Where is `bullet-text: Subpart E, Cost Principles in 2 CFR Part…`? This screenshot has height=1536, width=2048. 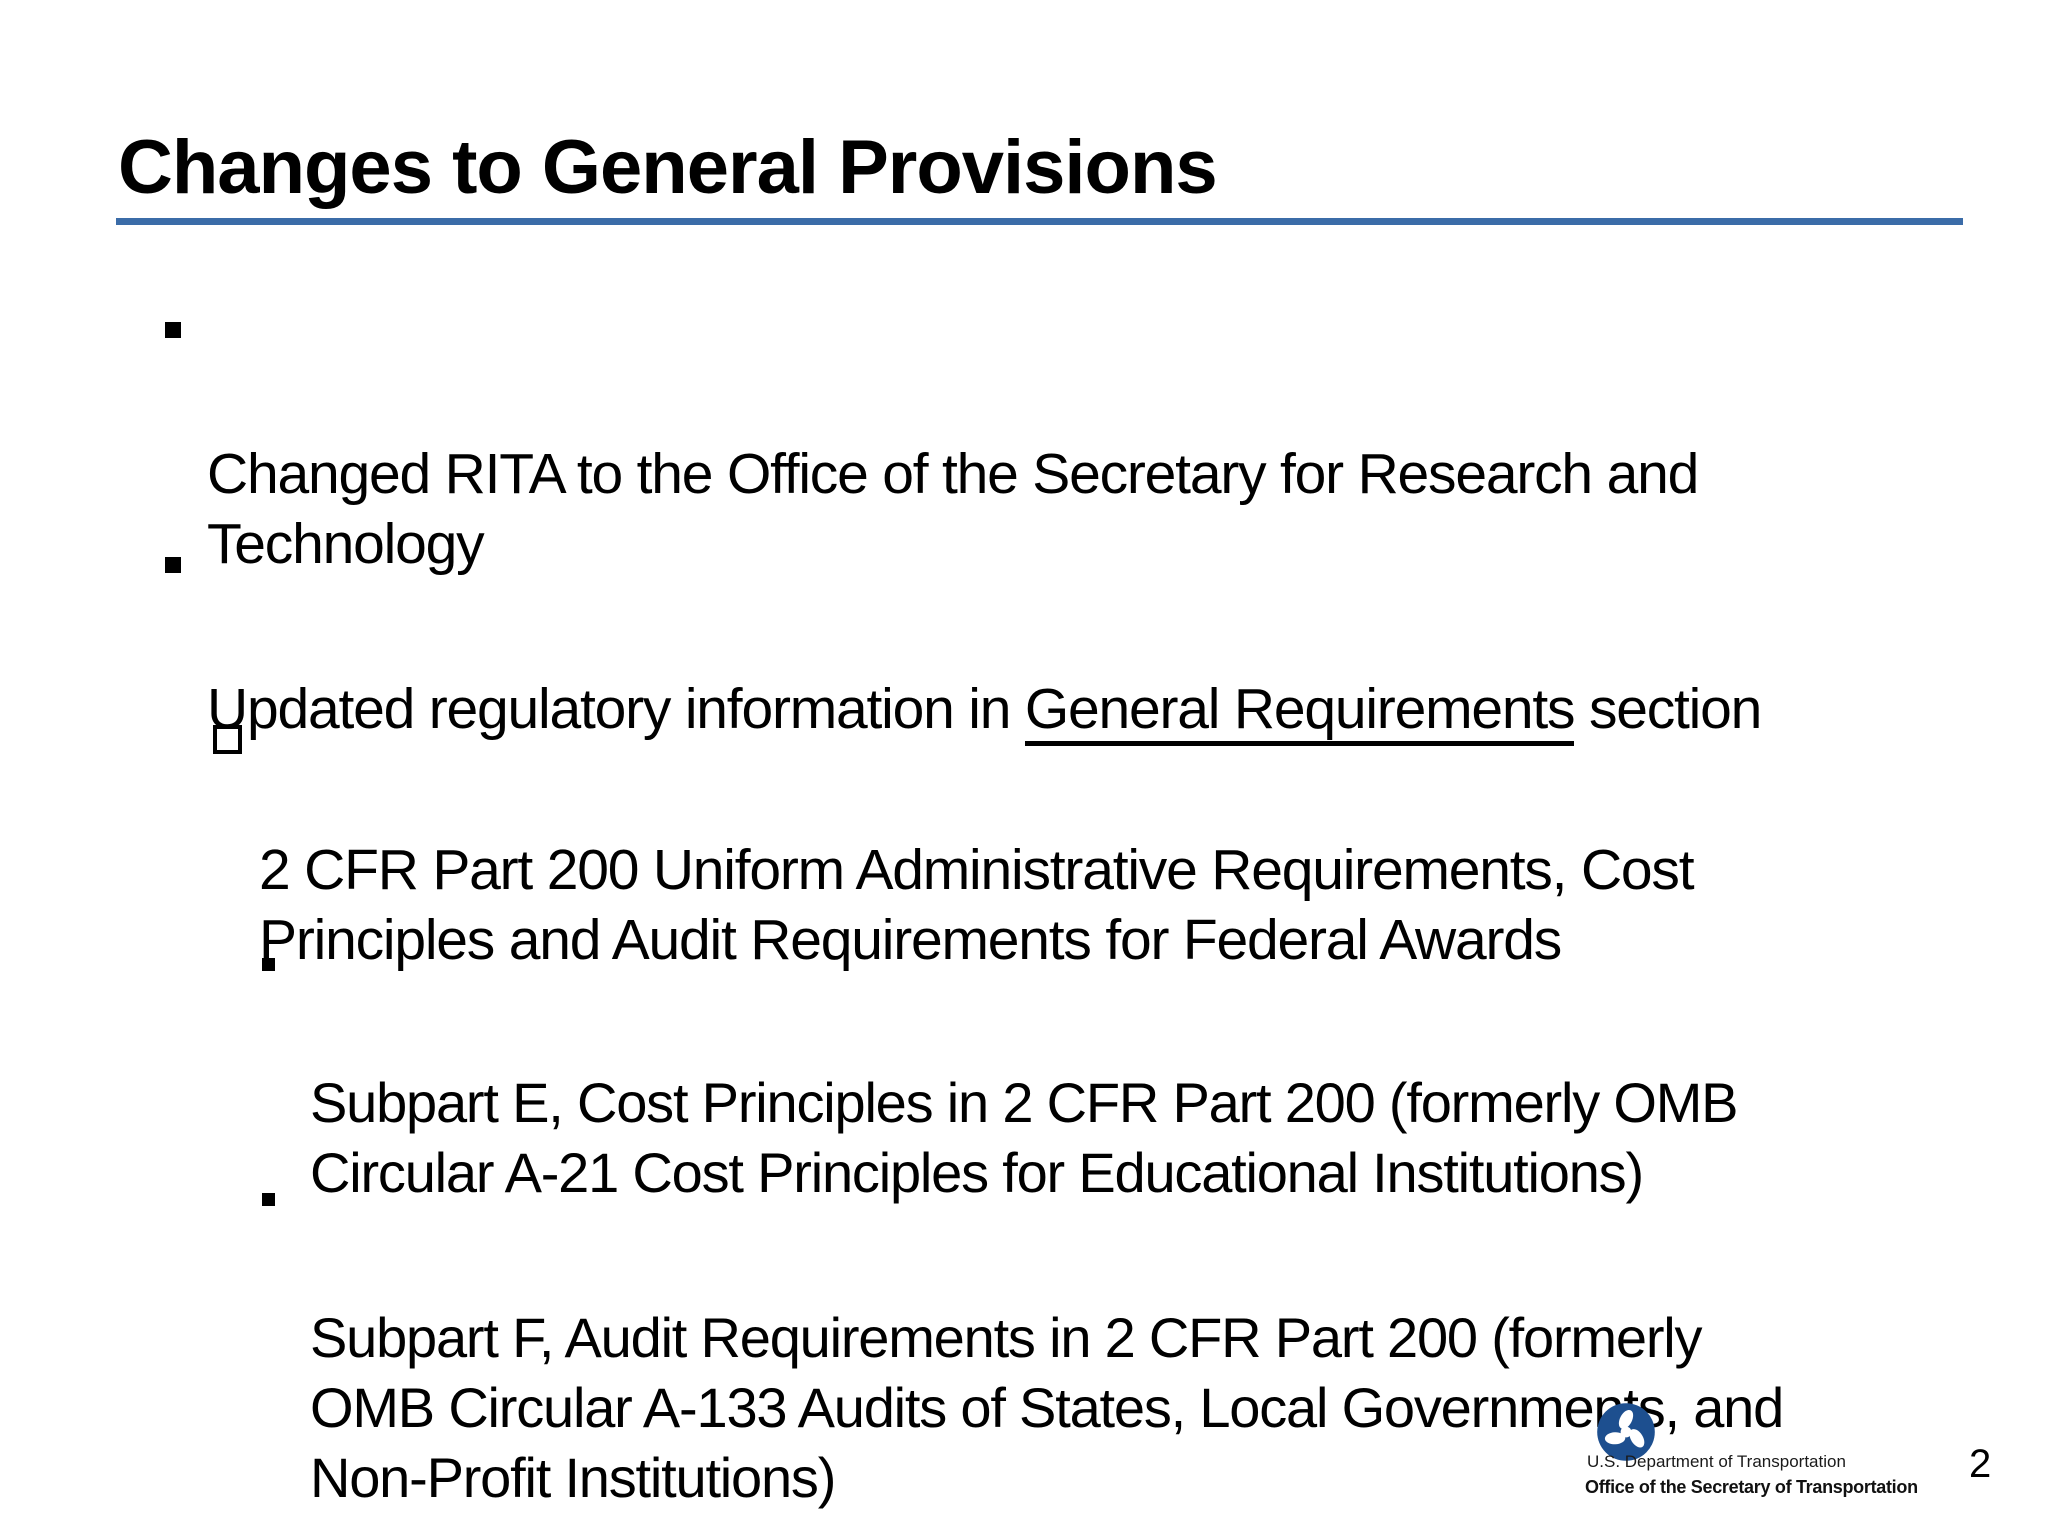
bullet-text: Subpart E, Cost Principles in 2 CFR Part… is located at coordinates (1024, 1137).